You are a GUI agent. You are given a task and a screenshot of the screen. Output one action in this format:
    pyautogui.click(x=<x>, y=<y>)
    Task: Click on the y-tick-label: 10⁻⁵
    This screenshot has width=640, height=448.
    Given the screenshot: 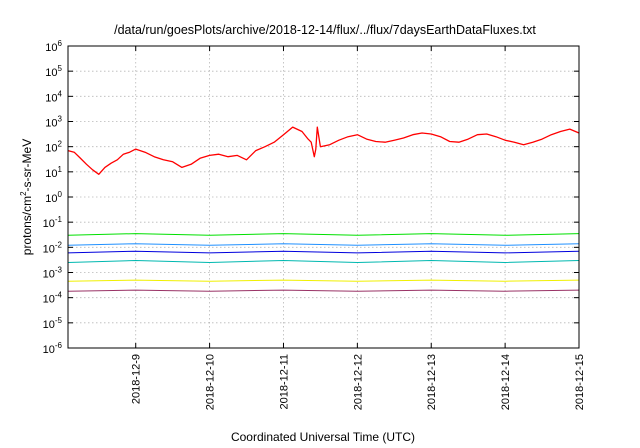 What is the action you would take?
    pyautogui.click(x=53, y=323)
    